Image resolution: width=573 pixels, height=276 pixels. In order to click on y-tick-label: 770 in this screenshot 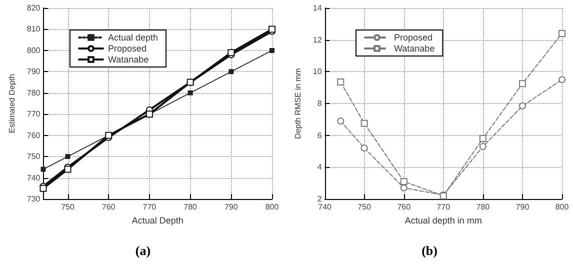, I will do `click(33, 114)`.